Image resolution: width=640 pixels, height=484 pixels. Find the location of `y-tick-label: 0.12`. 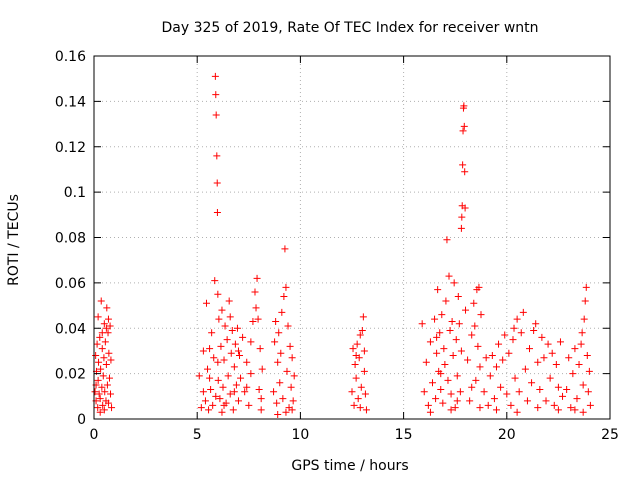

y-tick-label: 0.12 is located at coordinates (70, 148).